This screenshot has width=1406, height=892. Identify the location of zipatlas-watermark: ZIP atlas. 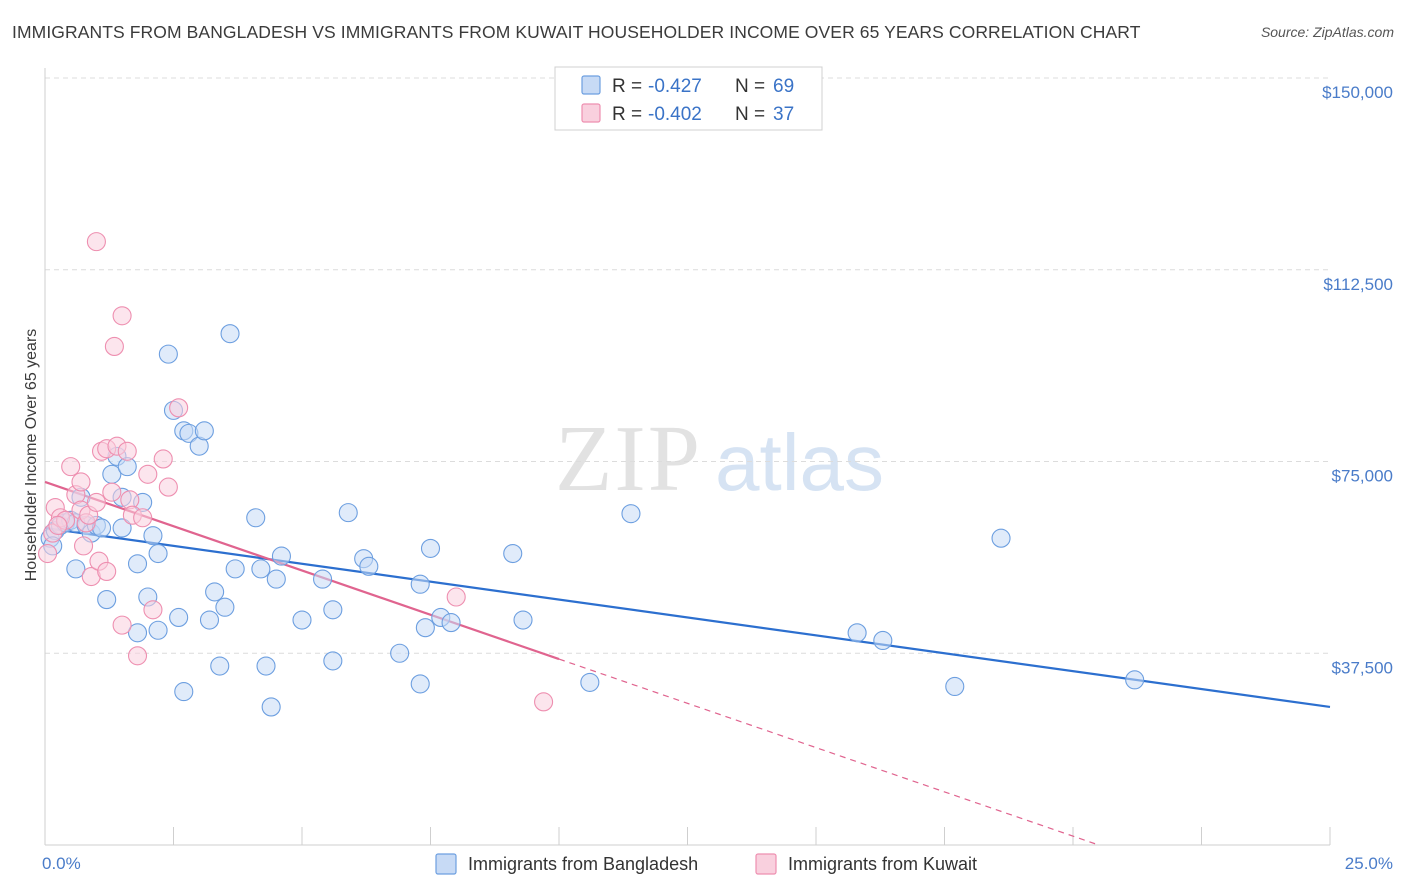
(719, 459).